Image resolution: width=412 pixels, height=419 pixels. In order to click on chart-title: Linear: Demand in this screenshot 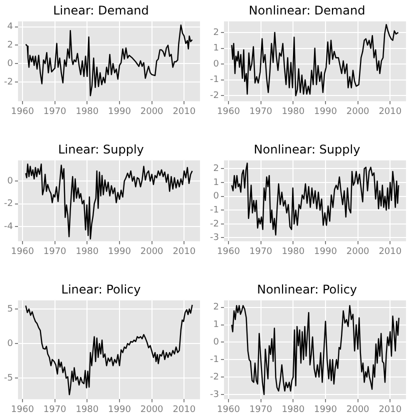, I will do `click(101, 10)`.